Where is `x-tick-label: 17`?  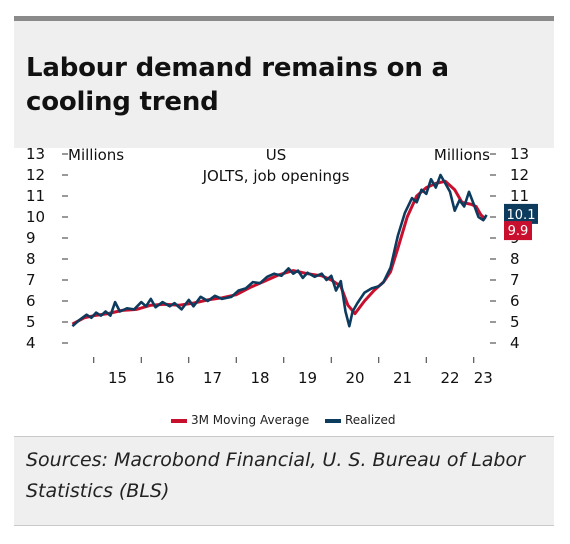 x-tick-label: 17 is located at coordinates (212, 378).